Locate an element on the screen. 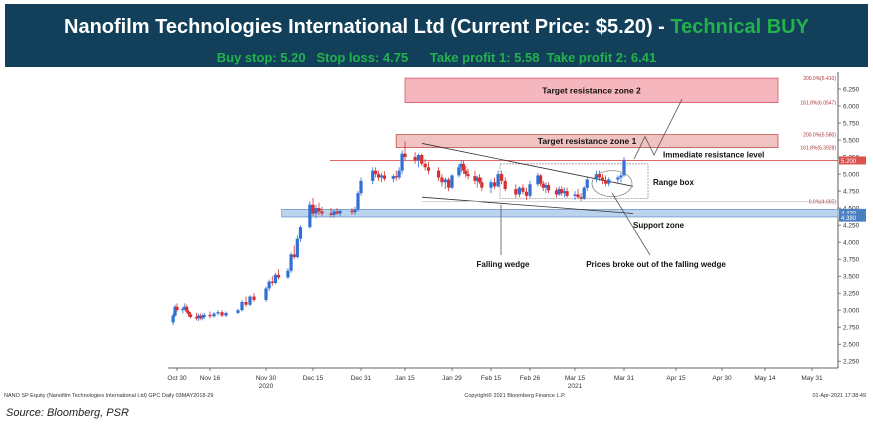 The width and height of the screenshot is (873, 427). support-zone-label: Support zone is located at coordinates (659, 225).